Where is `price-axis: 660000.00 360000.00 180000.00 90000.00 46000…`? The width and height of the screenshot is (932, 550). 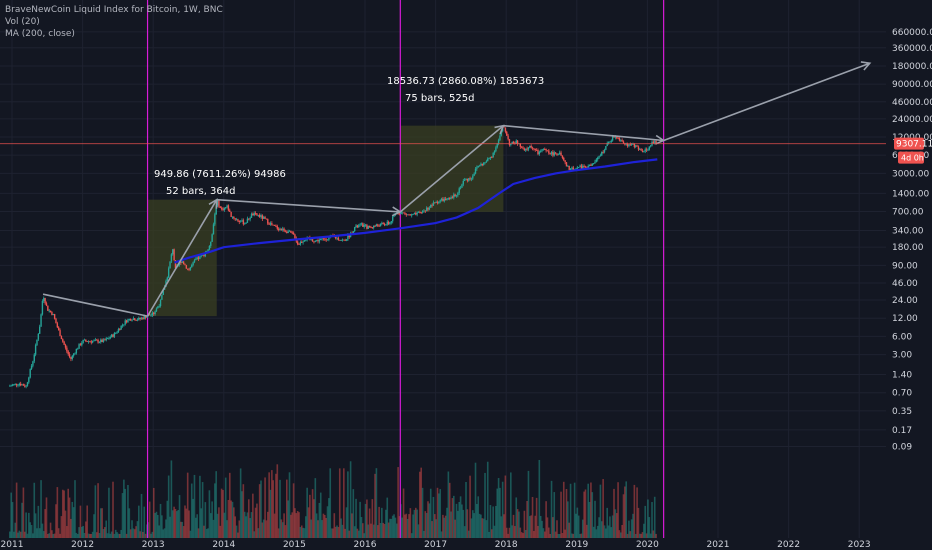
price-axis: 660000.00 360000.00 180000.00 90000.00 46000… is located at coordinates (909, 275).